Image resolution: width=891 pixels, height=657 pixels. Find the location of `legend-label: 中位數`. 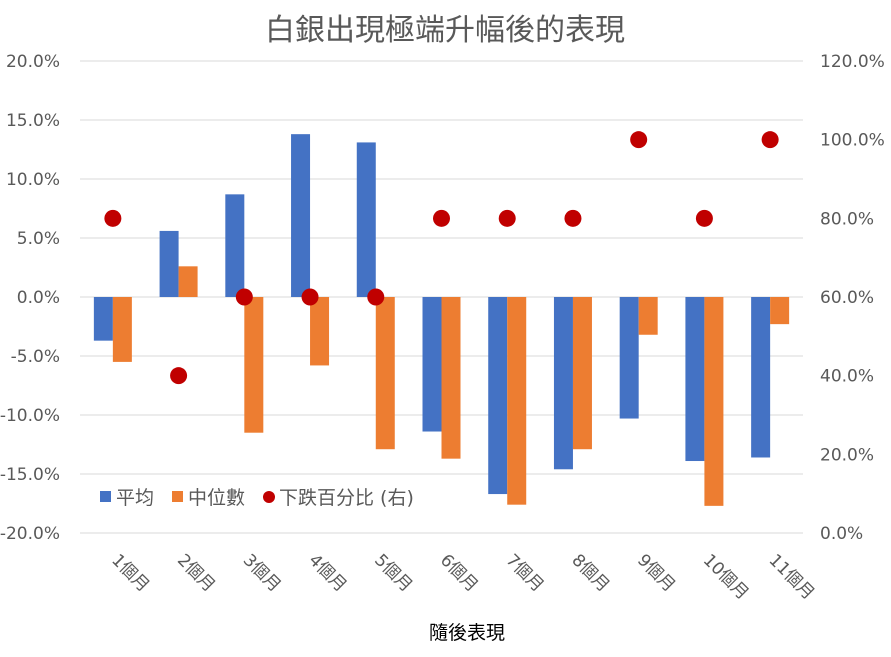

legend-label: 中位數 is located at coordinates (216, 498).